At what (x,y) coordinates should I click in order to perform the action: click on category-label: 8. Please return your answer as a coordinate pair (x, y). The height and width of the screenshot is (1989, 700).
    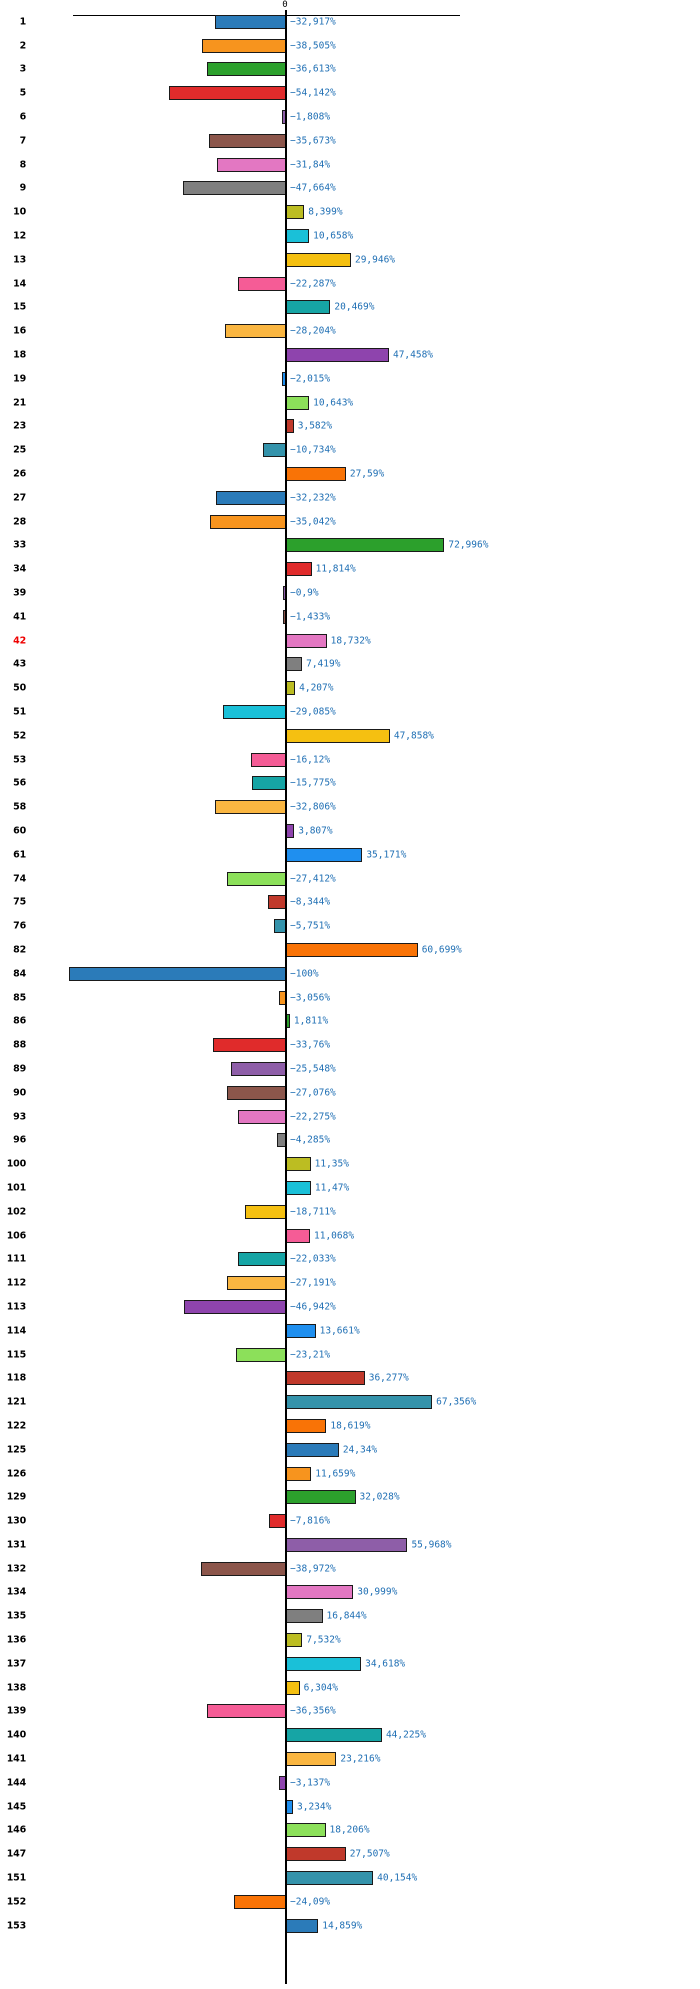
    Looking at the image, I should click on (23, 165).